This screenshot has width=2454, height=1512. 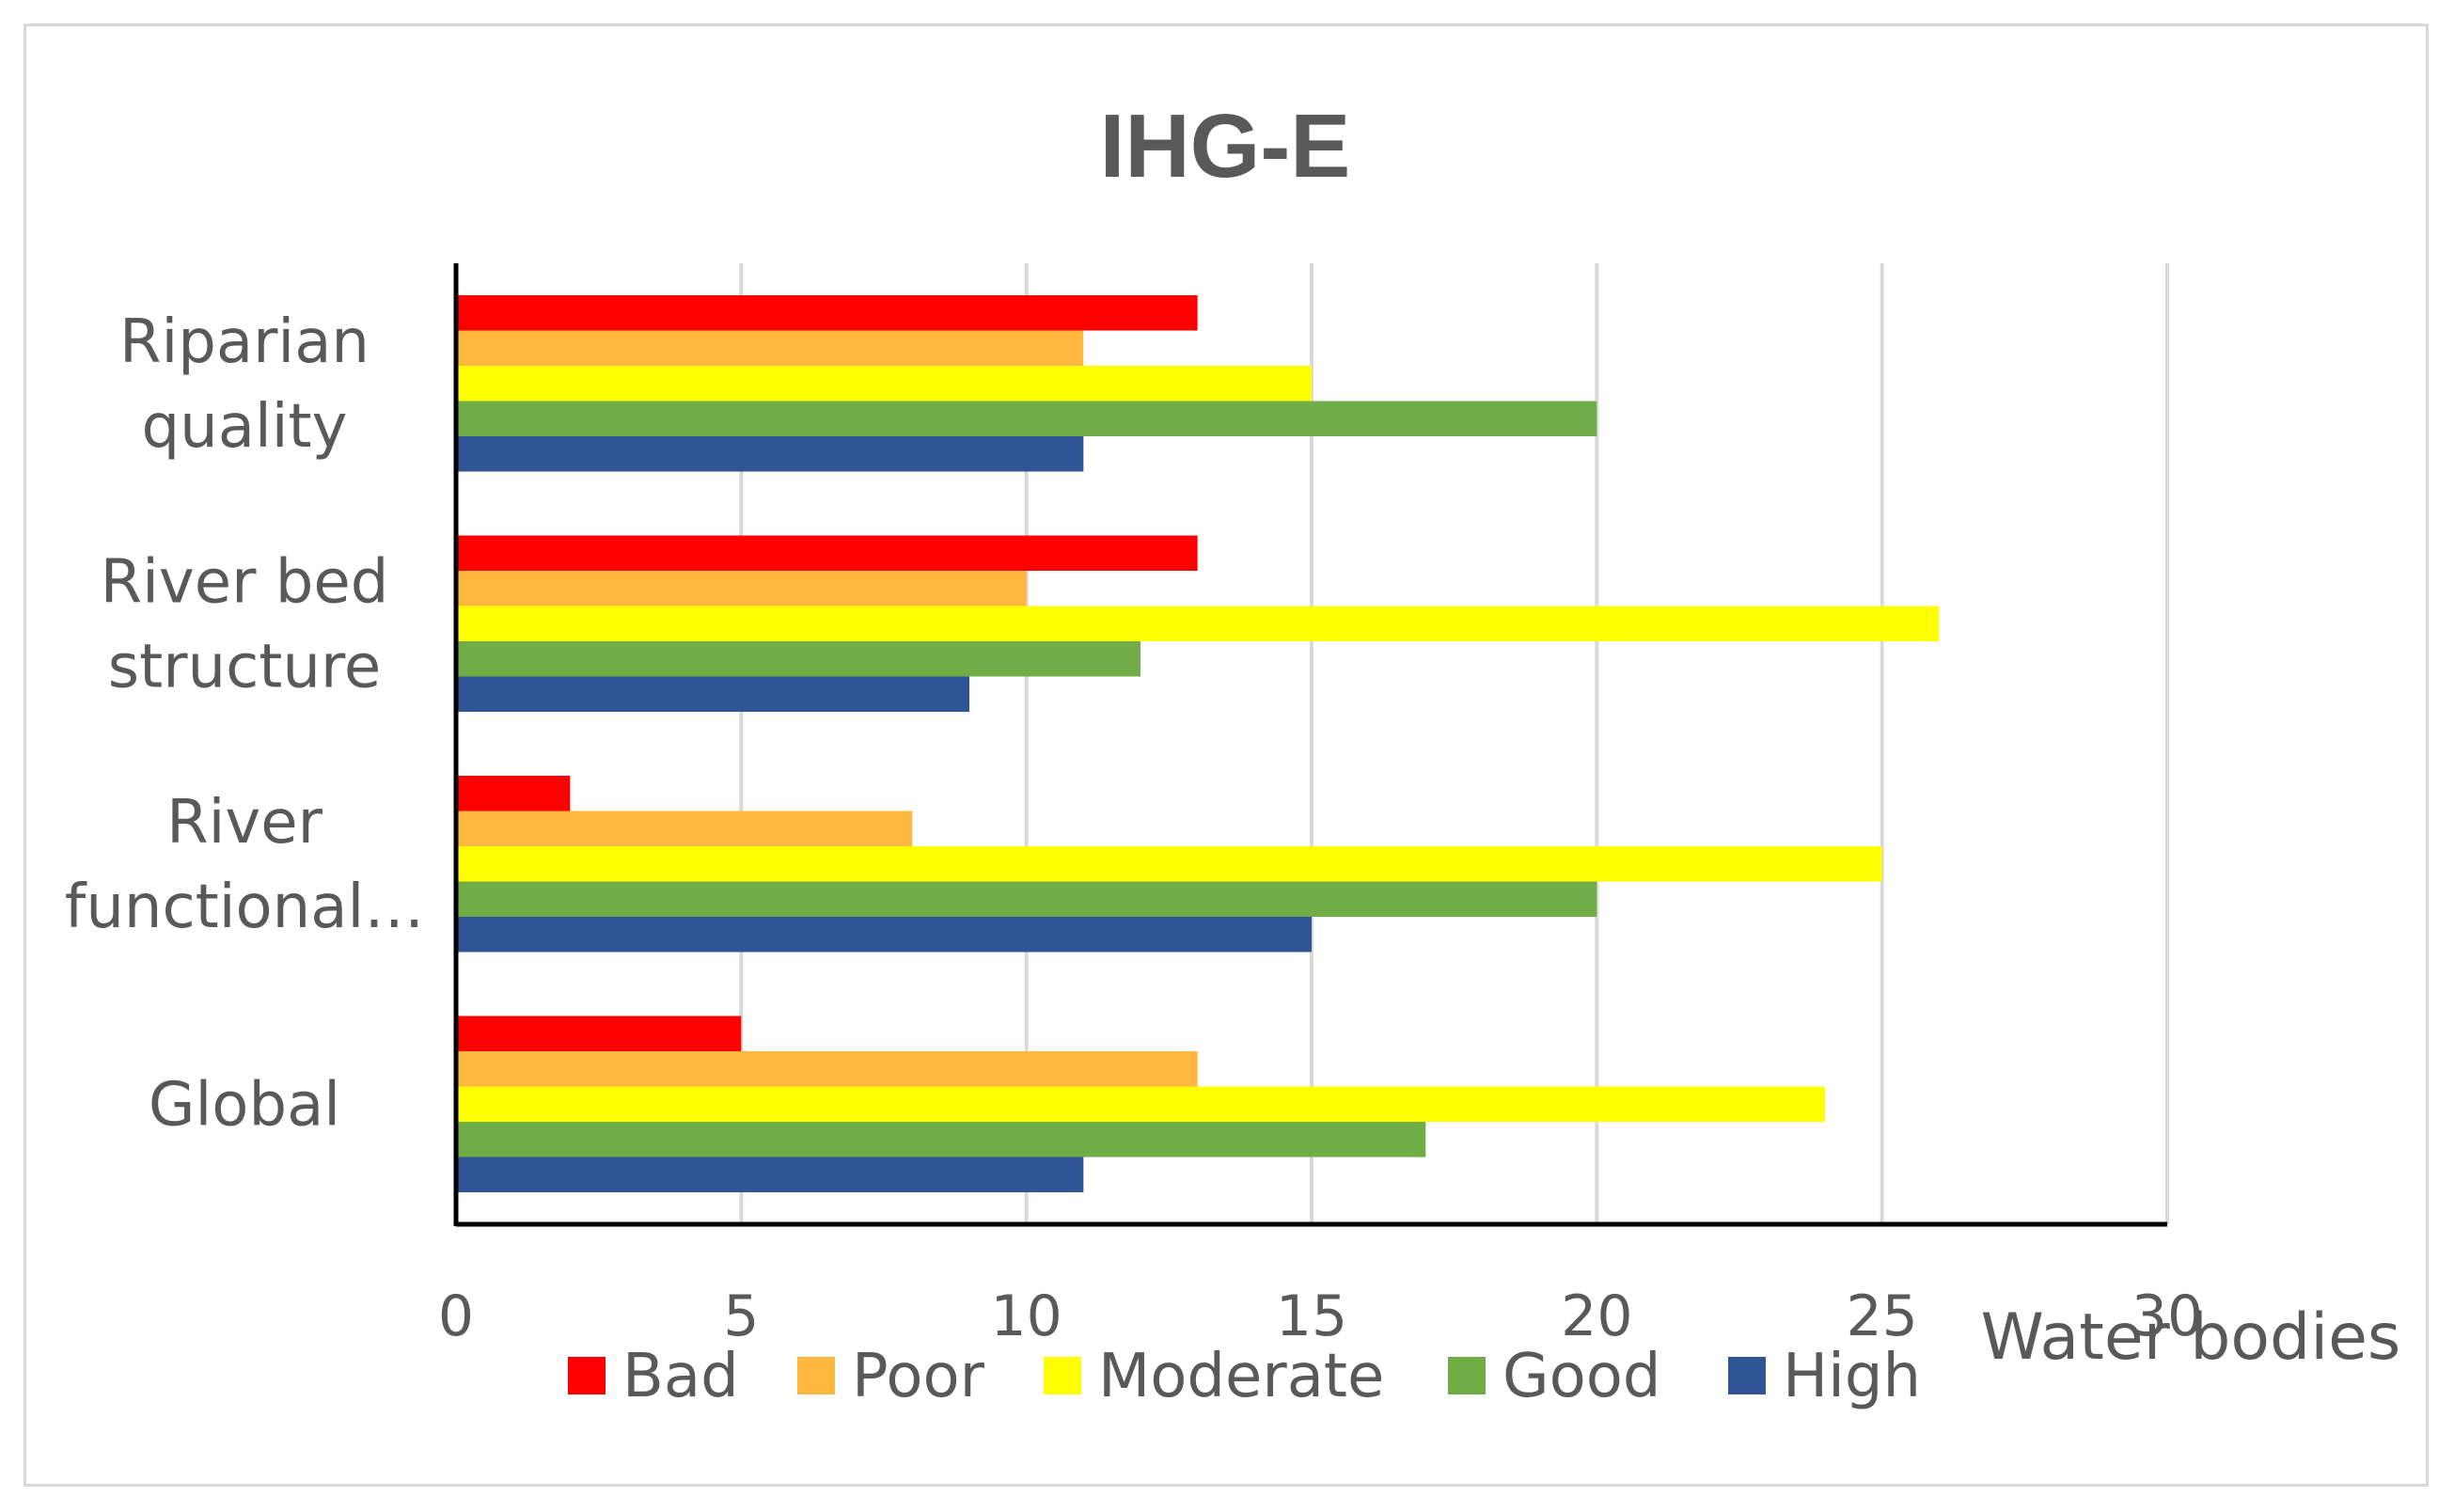 What do you see at coordinates (1881, 1317) in the screenshot?
I see `x-tick-label-25: 25` at bounding box center [1881, 1317].